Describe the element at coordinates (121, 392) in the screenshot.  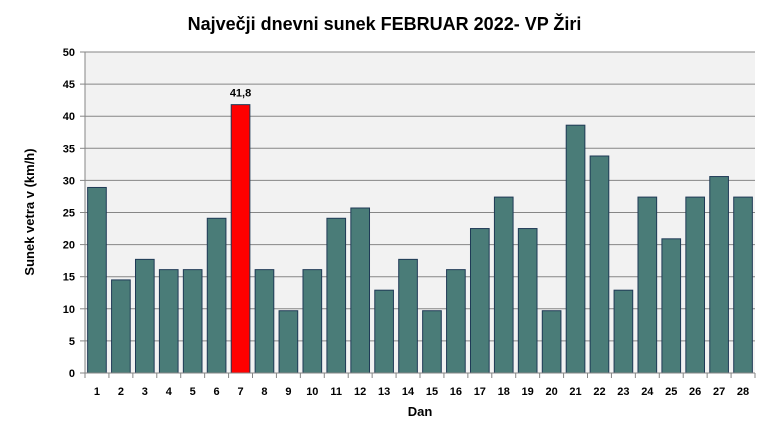
I see `x-tick-label: 2` at that location.